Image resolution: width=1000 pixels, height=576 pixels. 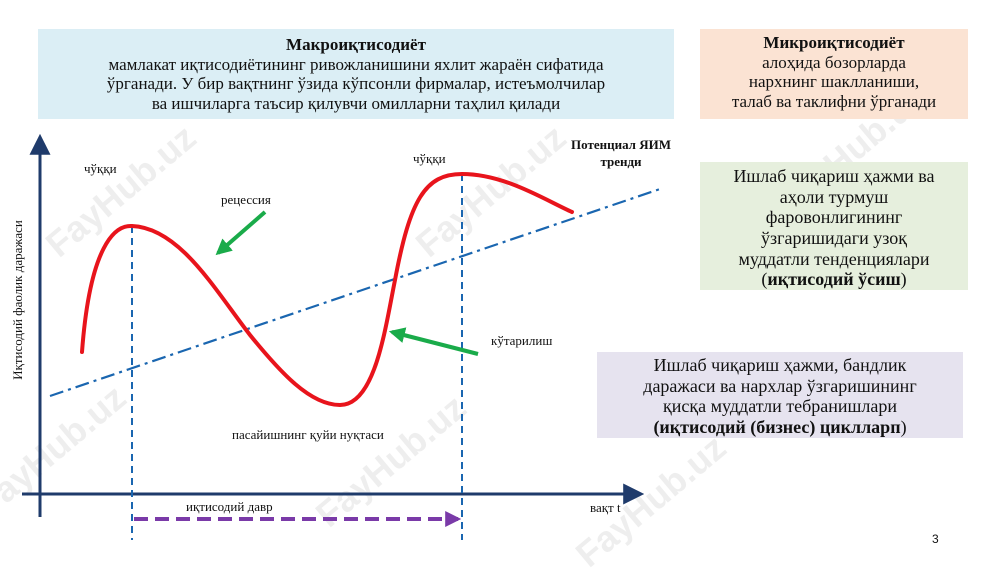 I want to click on trend-label-line-1: Потенциал ЯИМ, so click(x=621, y=144).